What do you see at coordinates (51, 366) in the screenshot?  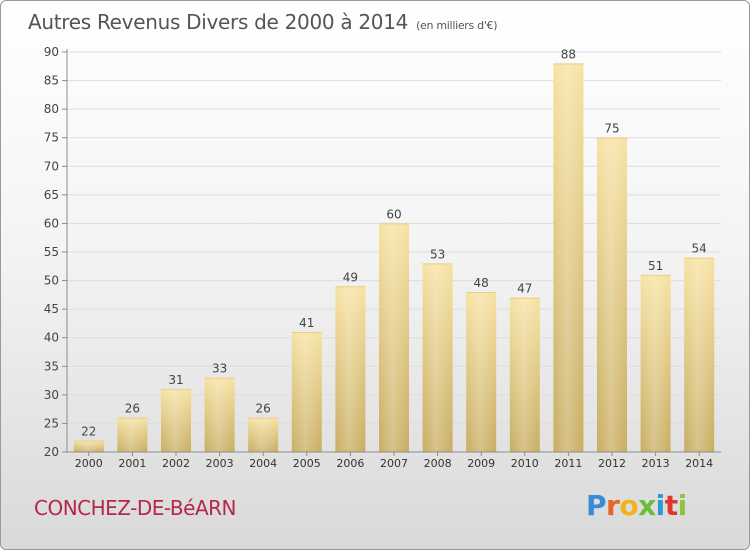 I see `y-tick-label: 35` at bounding box center [51, 366].